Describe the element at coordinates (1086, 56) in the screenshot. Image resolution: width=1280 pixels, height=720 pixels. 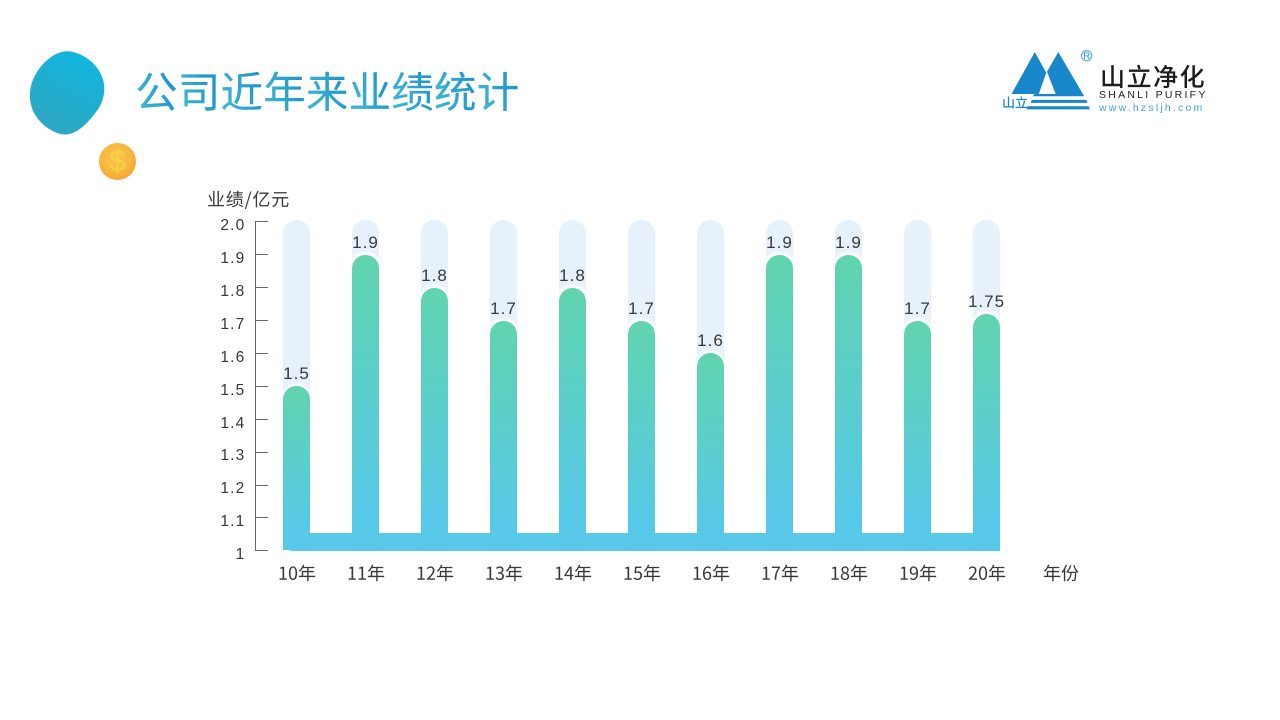
I see `svg-text: R` at that location.